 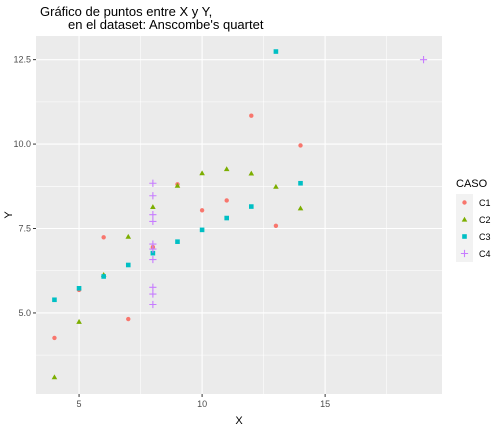 What do you see at coordinates (485, 220) in the screenshot?
I see `legend-label: C2` at bounding box center [485, 220].